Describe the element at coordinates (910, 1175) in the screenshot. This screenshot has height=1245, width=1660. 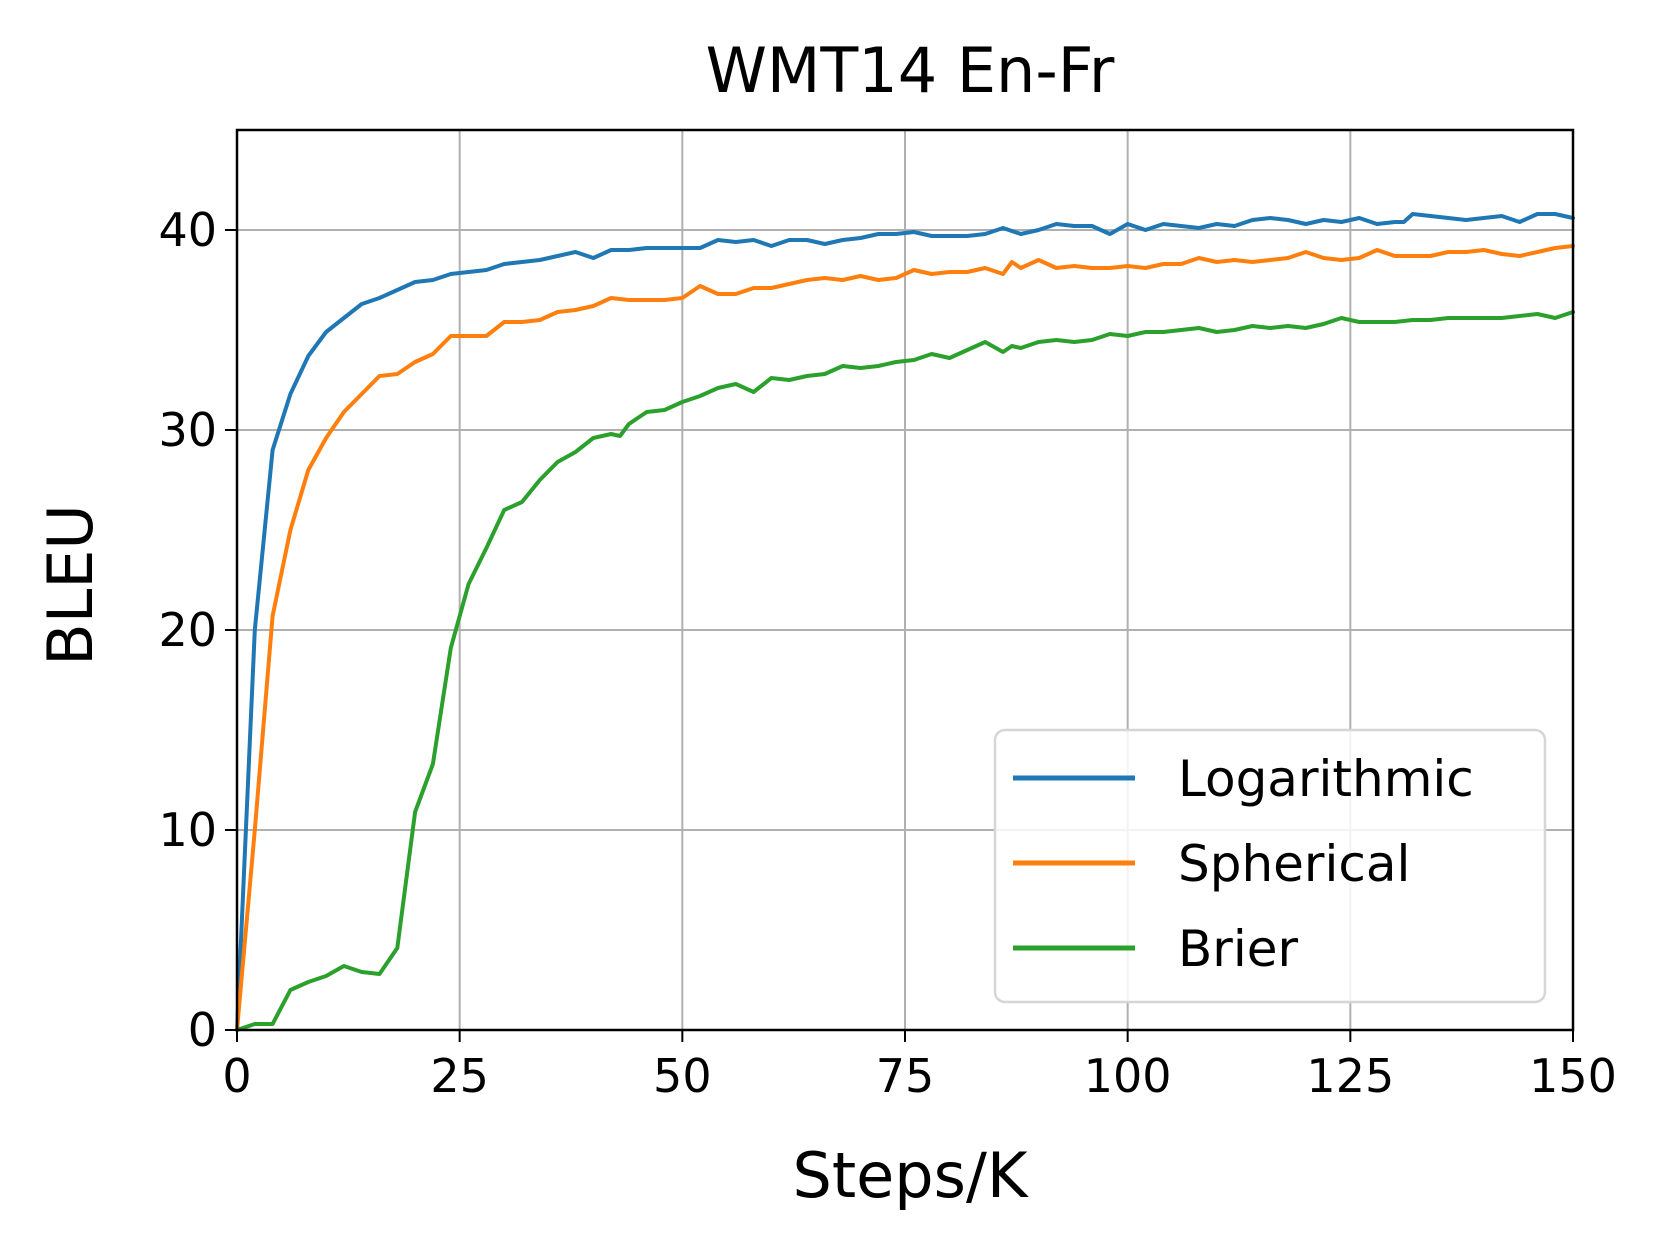
I see `x-axis-label: Steps/K` at that location.